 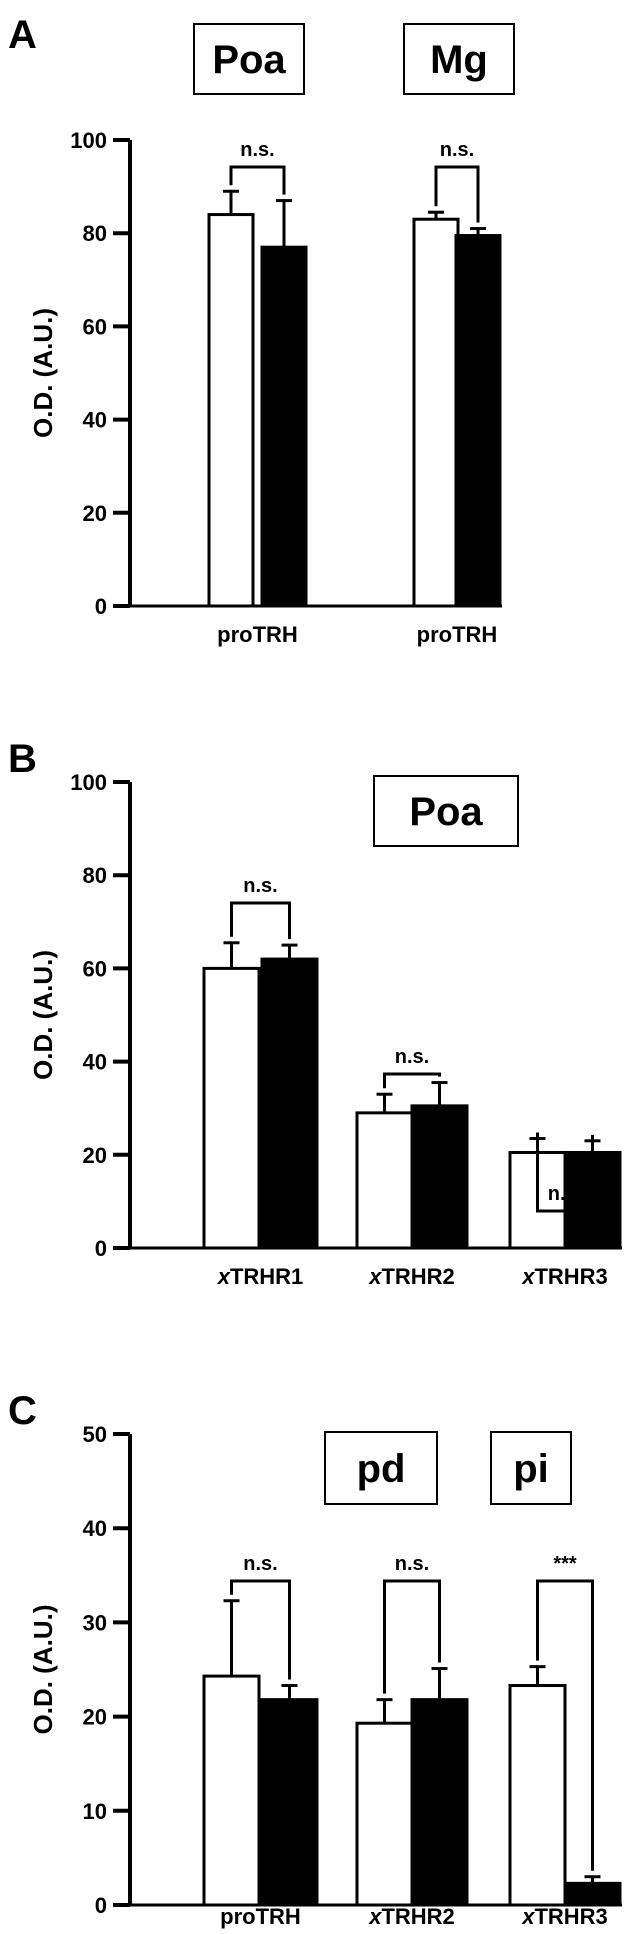 I want to click on panel-letter: A, so click(x=22, y=35).